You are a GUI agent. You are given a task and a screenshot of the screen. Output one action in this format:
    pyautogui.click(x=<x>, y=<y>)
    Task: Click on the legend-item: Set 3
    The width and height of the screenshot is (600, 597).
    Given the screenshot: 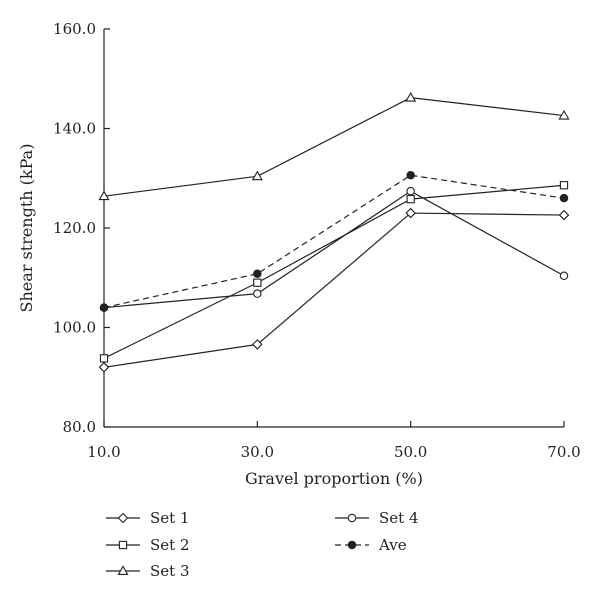 What is the action you would take?
    pyautogui.click(x=148, y=571)
    